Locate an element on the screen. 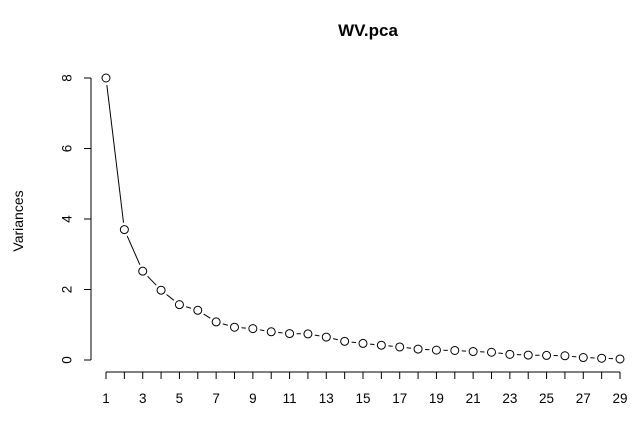  x-tick-label: 19 is located at coordinates (436, 398).